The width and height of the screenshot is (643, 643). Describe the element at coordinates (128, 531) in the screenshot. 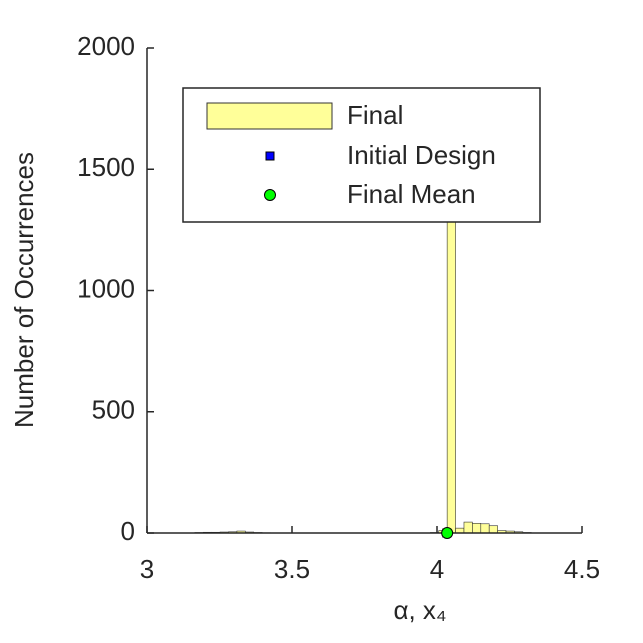

I see `y-tick-label: 0` at that location.